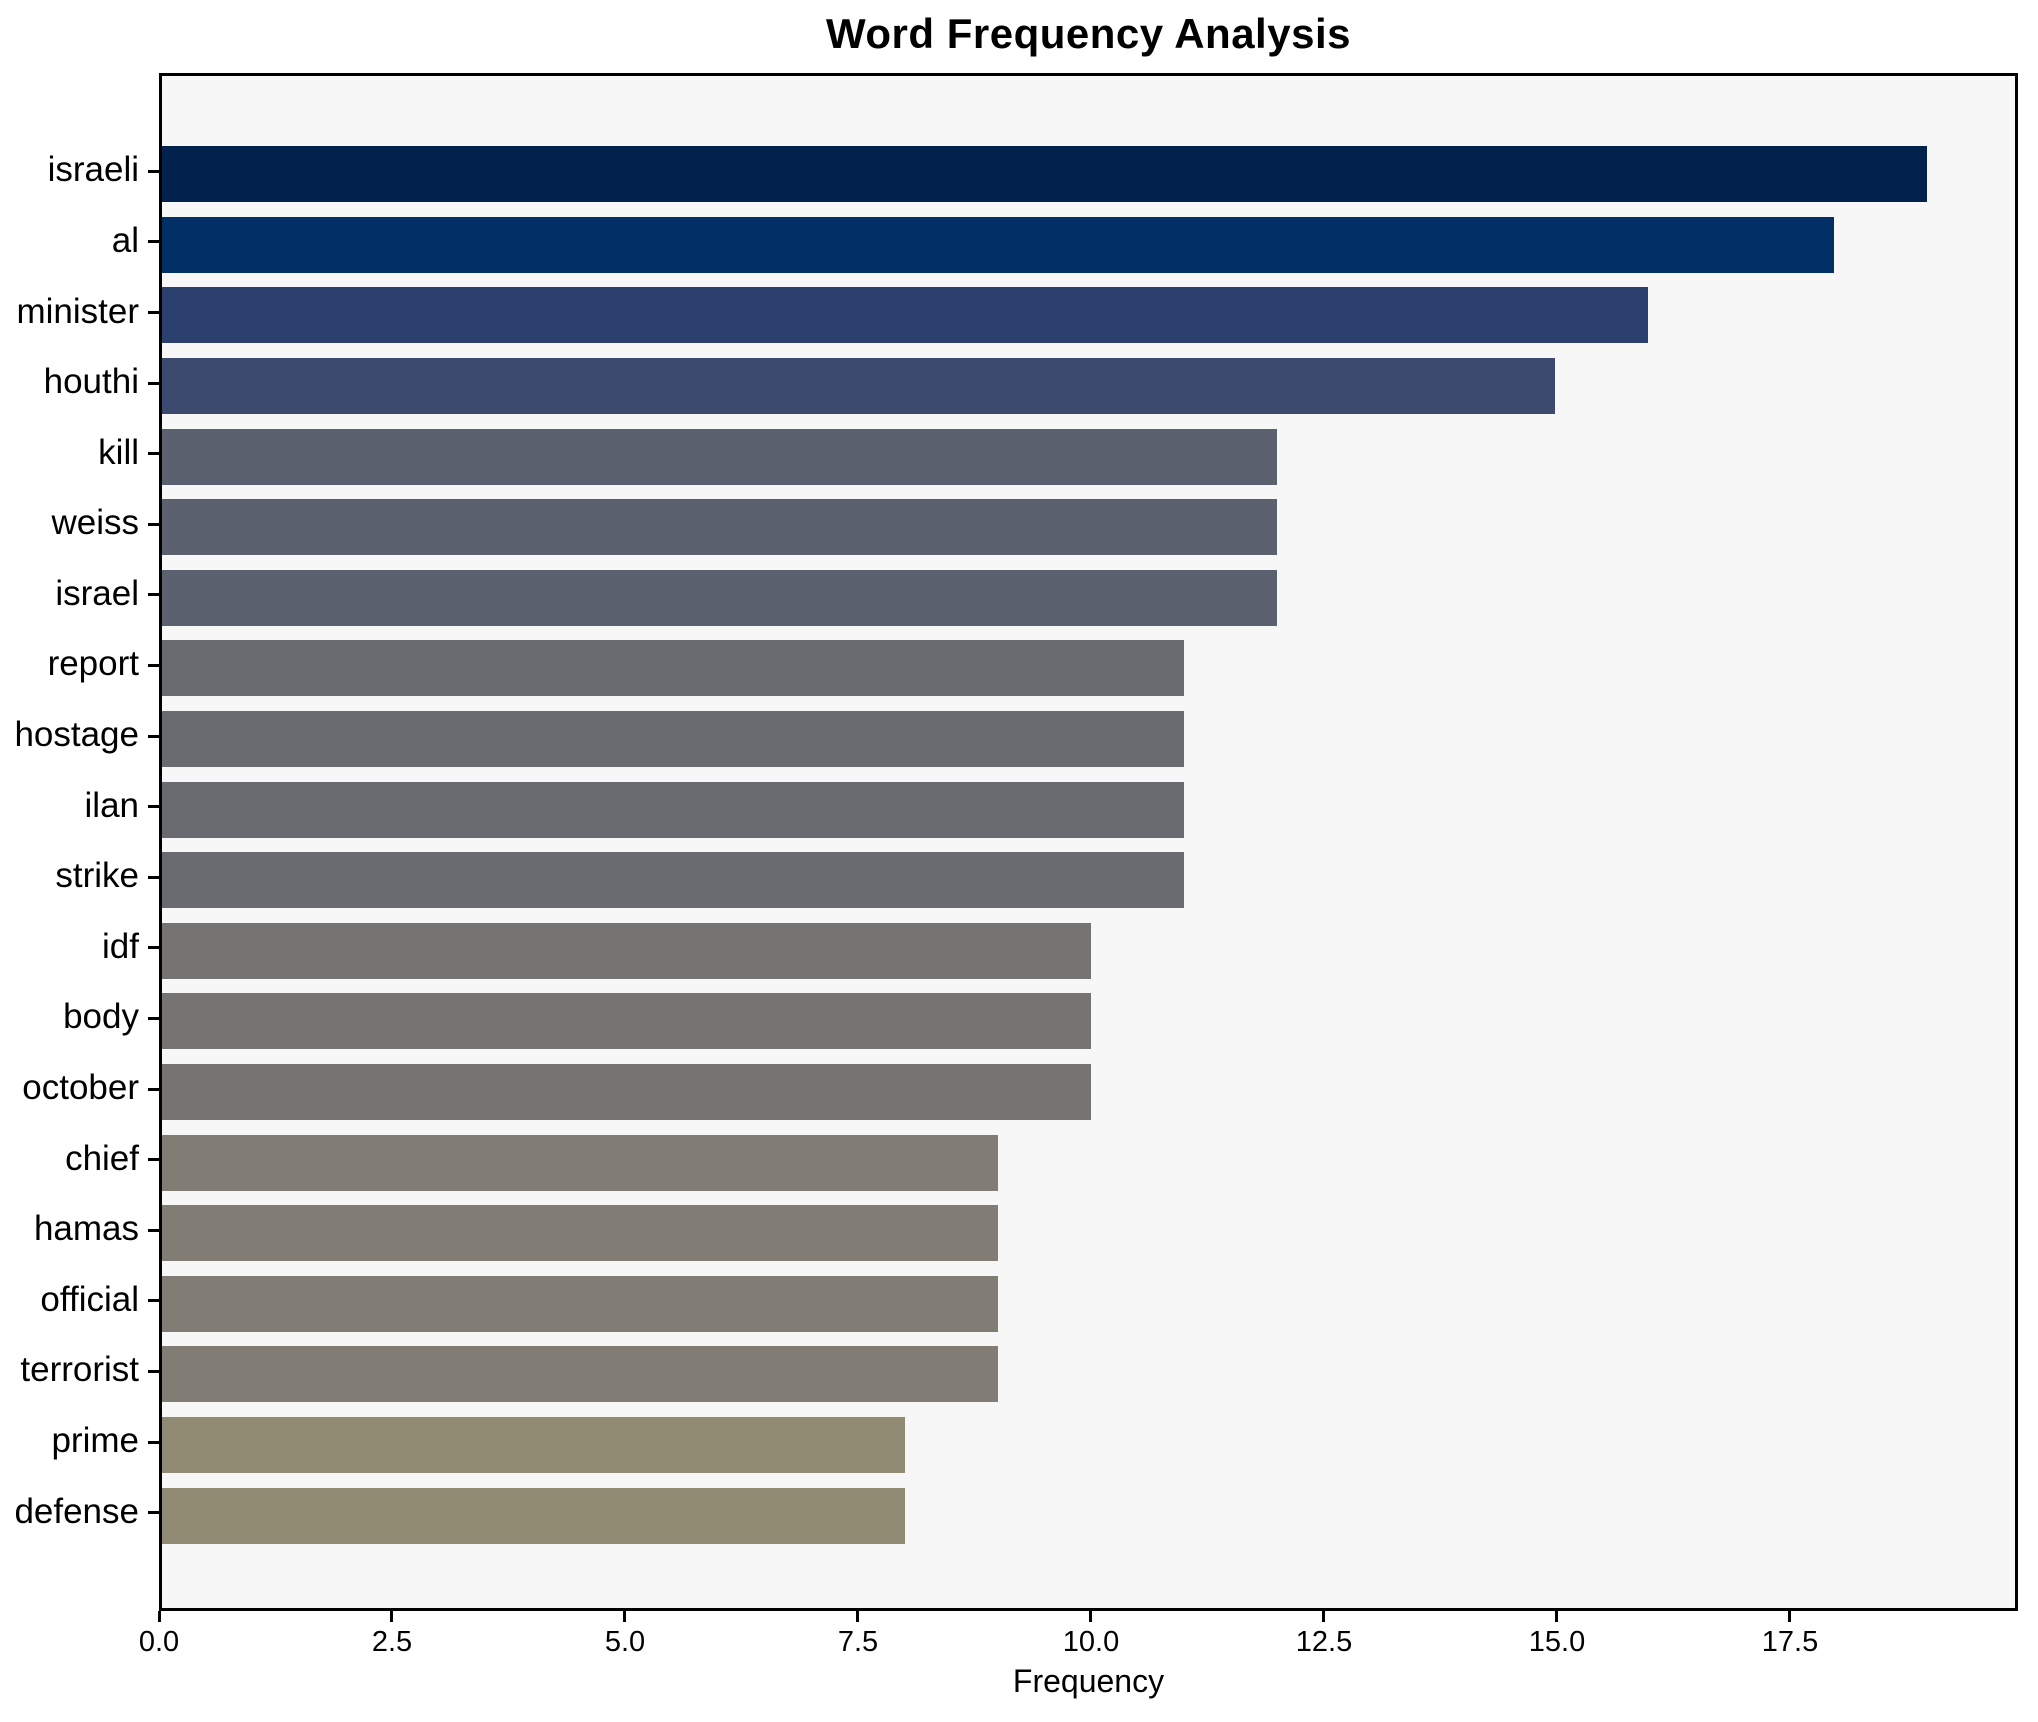  I want to click on x-tick-label-10.0: 10.0, so click(1091, 1642).